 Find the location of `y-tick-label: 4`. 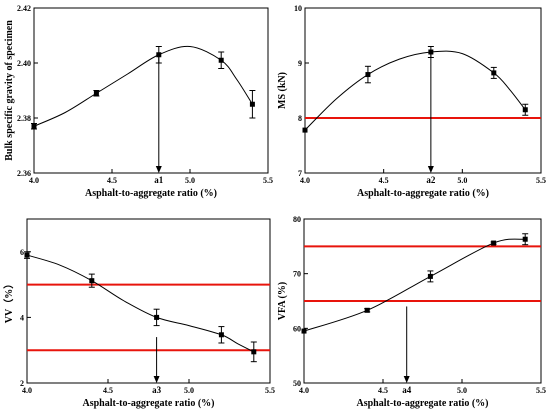

y-tick-label: 4 is located at coordinates (22, 317).